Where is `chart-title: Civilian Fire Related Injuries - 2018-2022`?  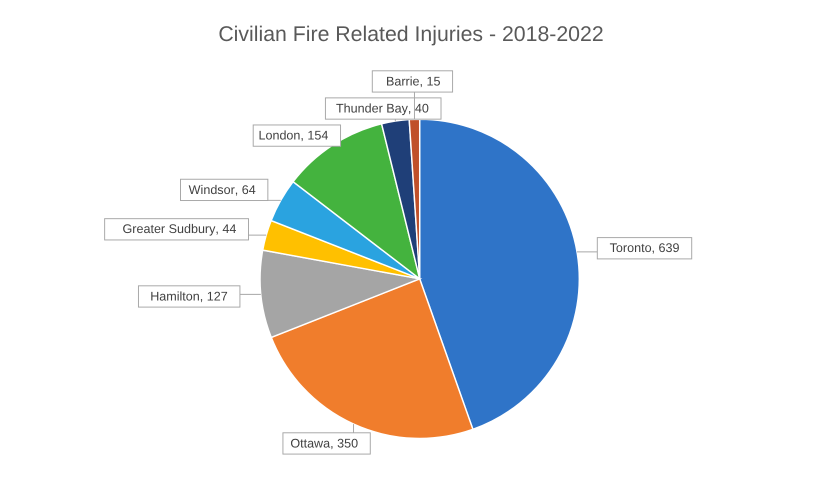 chart-title: Civilian Fire Related Injuries - 2018-2022 is located at coordinates (411, 34).